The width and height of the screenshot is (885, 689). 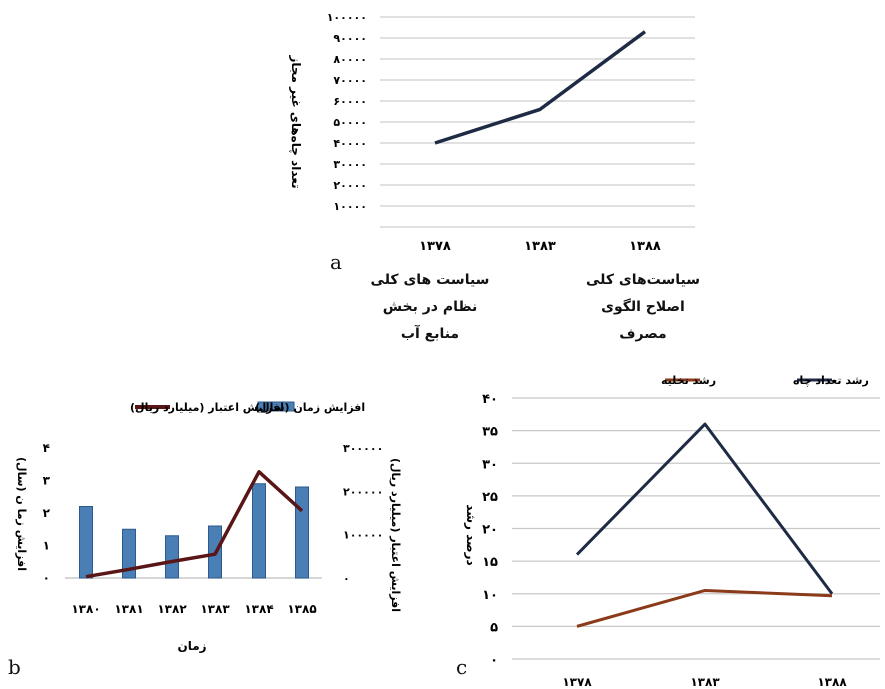 I want to click on b-xtick-label: ۱۳۸۴, so click(x=258, y=609).